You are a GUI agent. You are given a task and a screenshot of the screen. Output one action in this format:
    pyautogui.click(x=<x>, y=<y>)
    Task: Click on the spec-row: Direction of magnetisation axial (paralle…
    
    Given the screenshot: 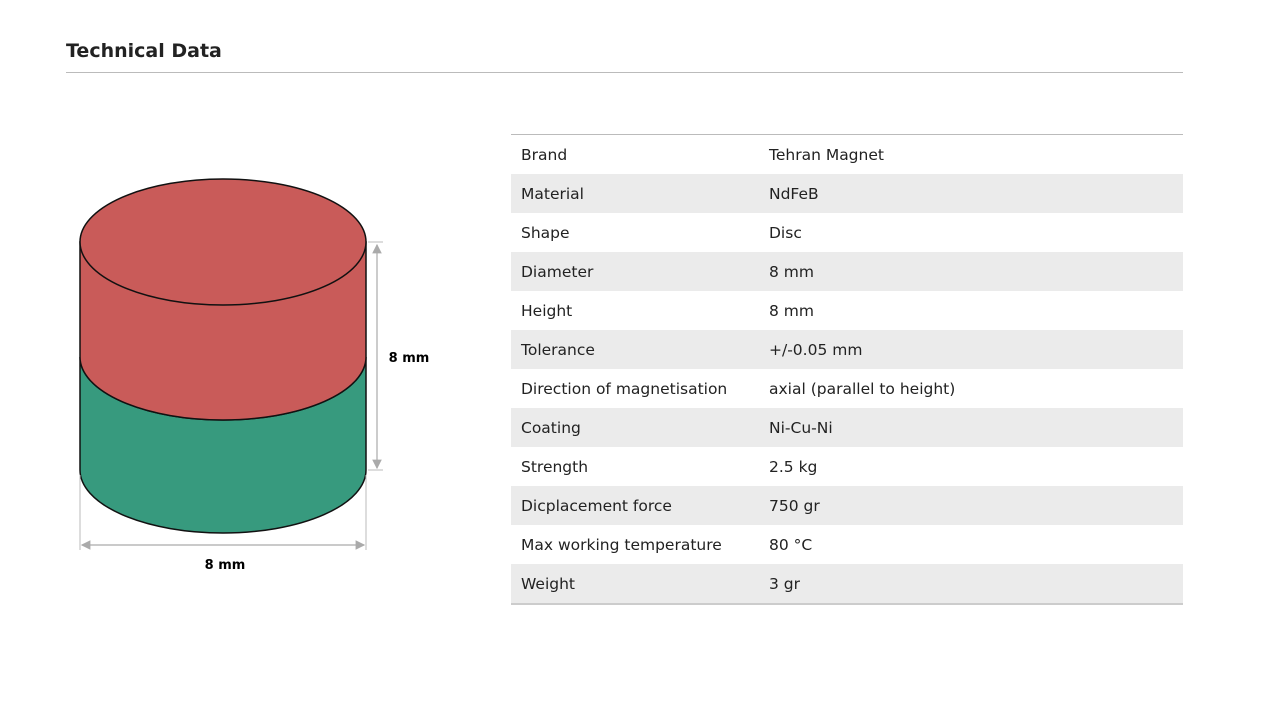 What is the action you would take?
    pyautogui.click(x=847, y=388)
    